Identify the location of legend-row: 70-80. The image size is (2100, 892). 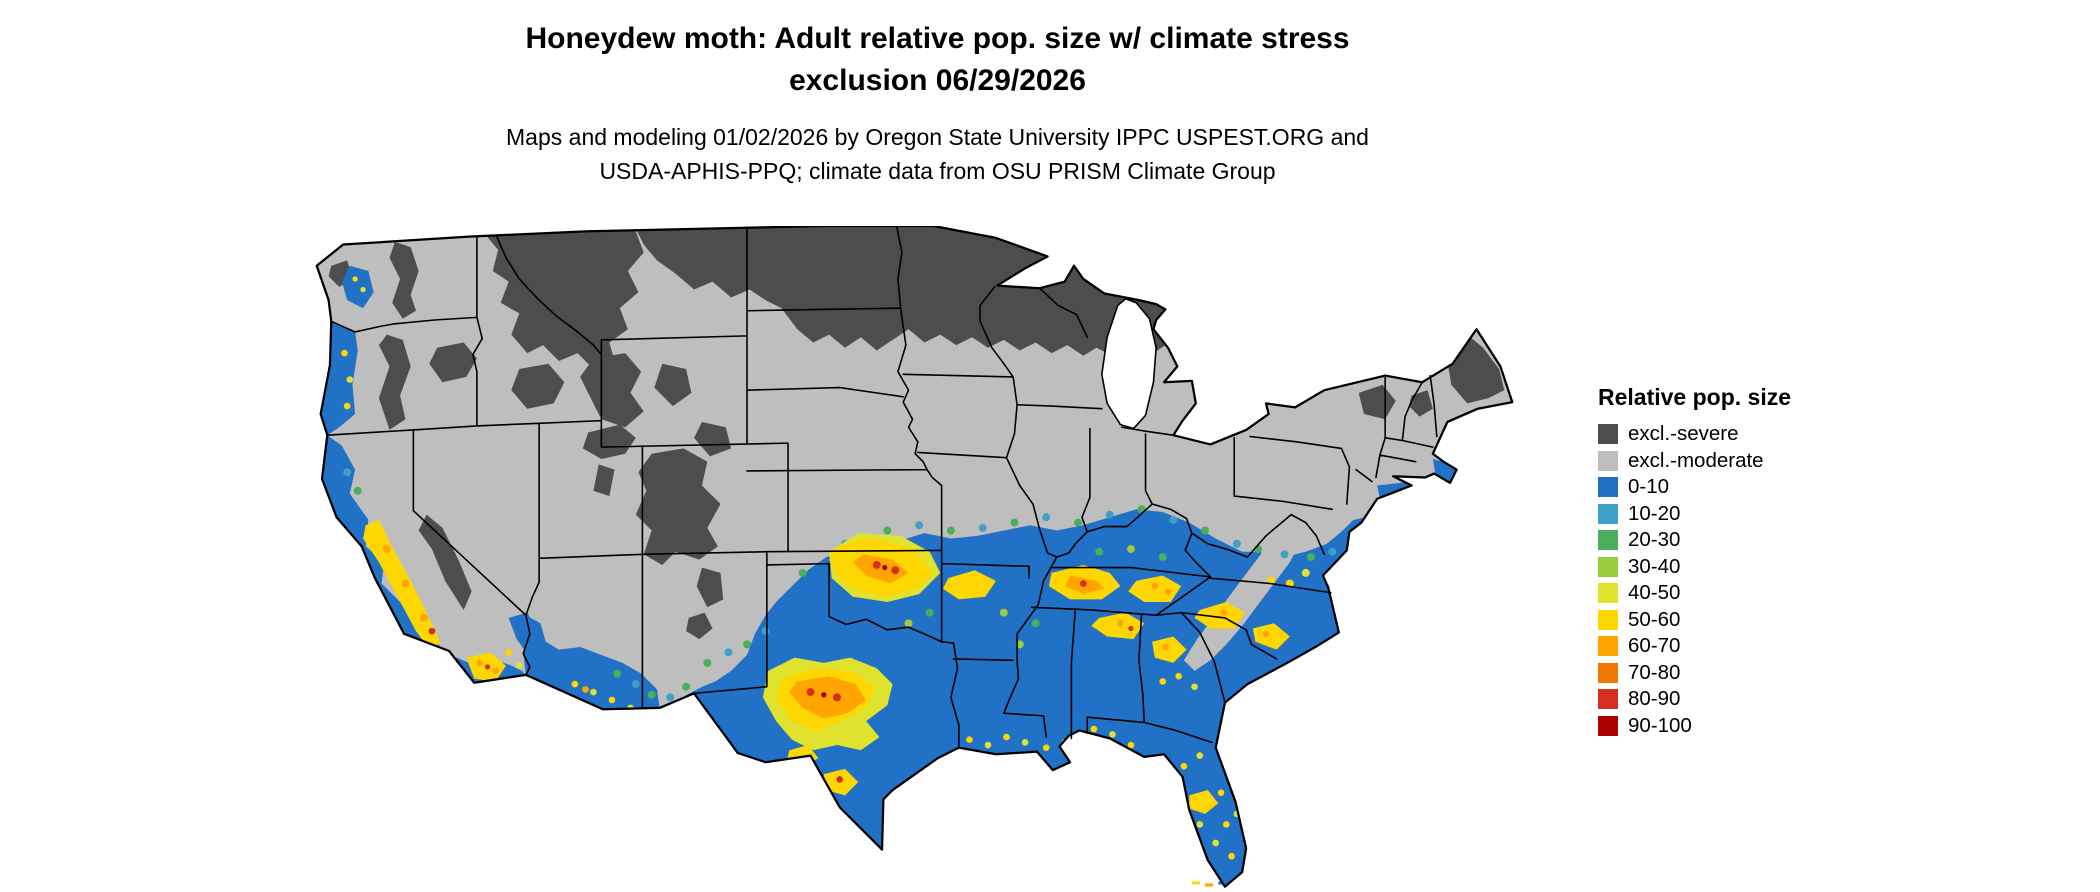
(1694, 673).